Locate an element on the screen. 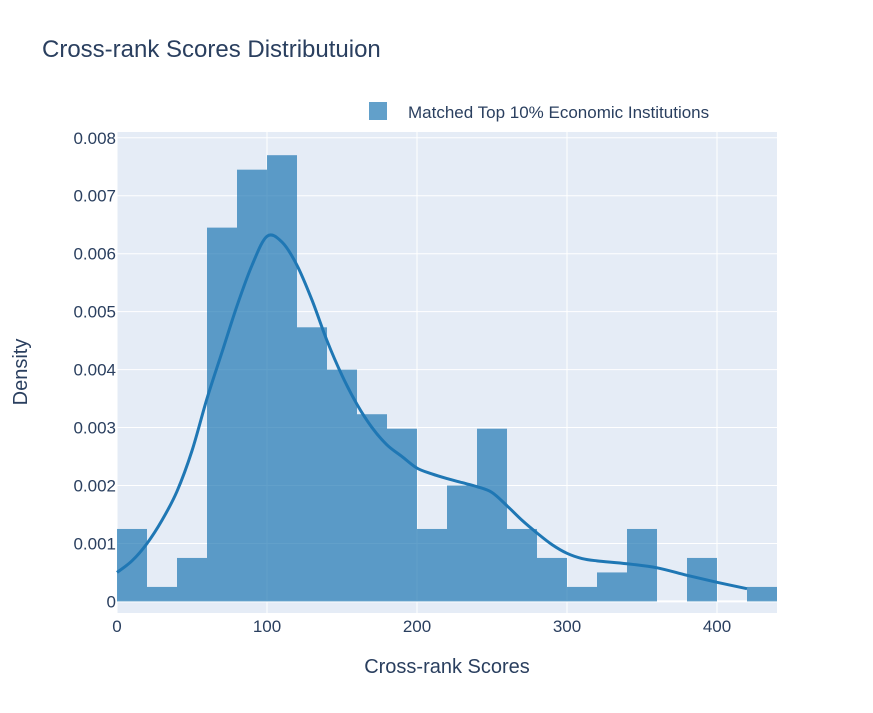 The image size is (873, 713). x-axis-ticks: 0 100 200 300 400 is located at coordinates (421, 626).